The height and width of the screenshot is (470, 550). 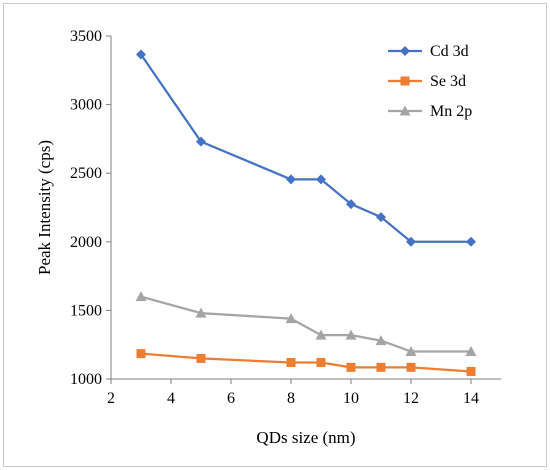 What do you see at coordinates (471, 398) in the screenshot?
I see `x-tick-label: 14` at bounding box center [471, 398].